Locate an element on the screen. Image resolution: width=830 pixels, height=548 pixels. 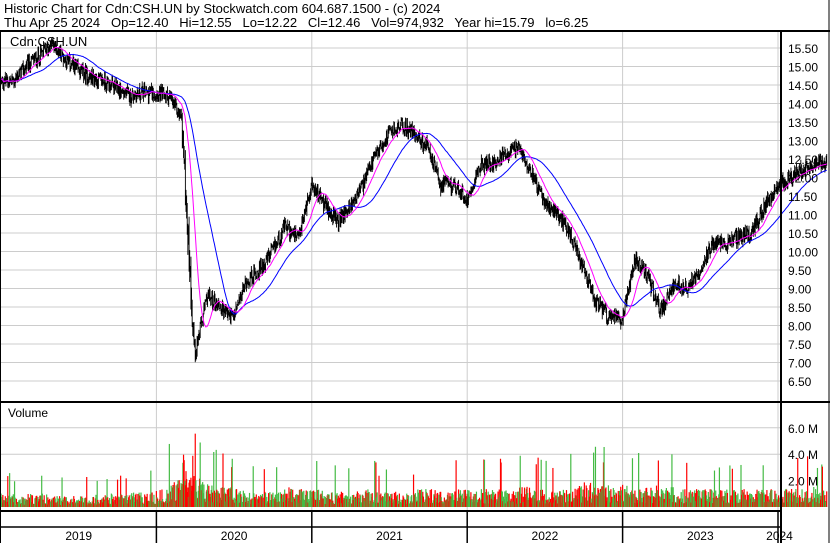
year-label: 2022 is located at coordinates (545, 536).